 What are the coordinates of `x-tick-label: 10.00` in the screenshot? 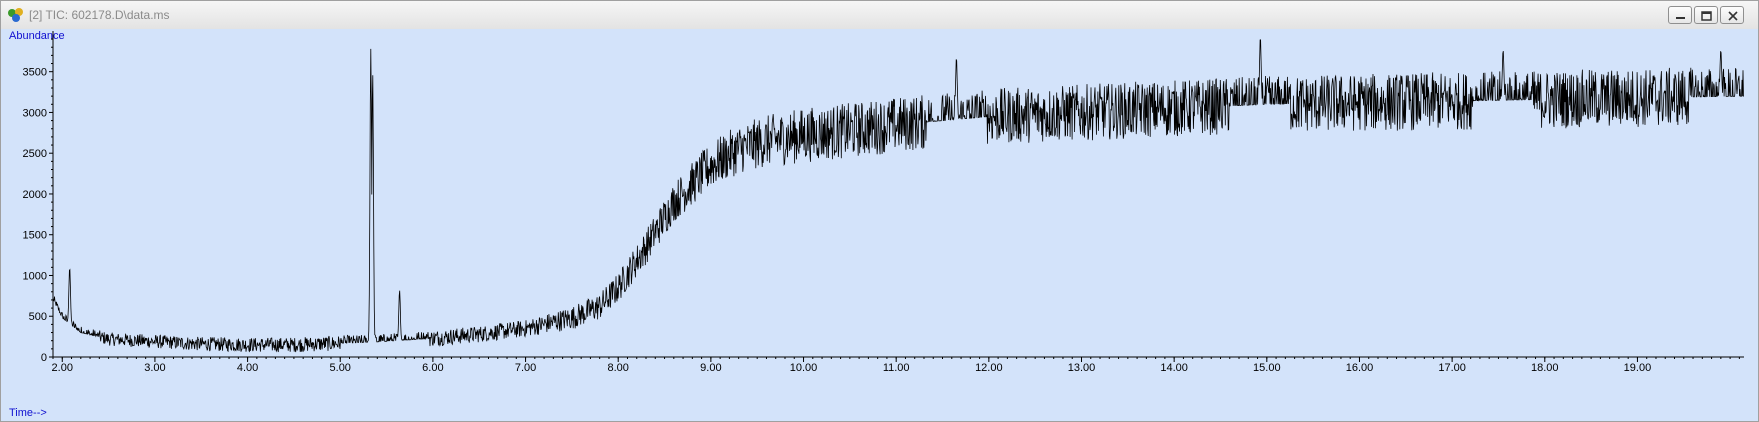 It's located at (804, 368).